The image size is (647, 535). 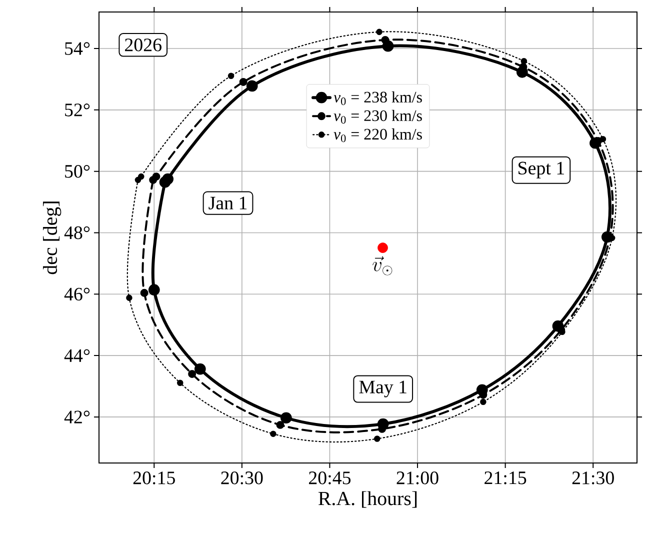 What do you see at coordinates (52, 238) in the screenshot?
I see `y-axis-title: dec [deg]` at bounding box center [52, 238].